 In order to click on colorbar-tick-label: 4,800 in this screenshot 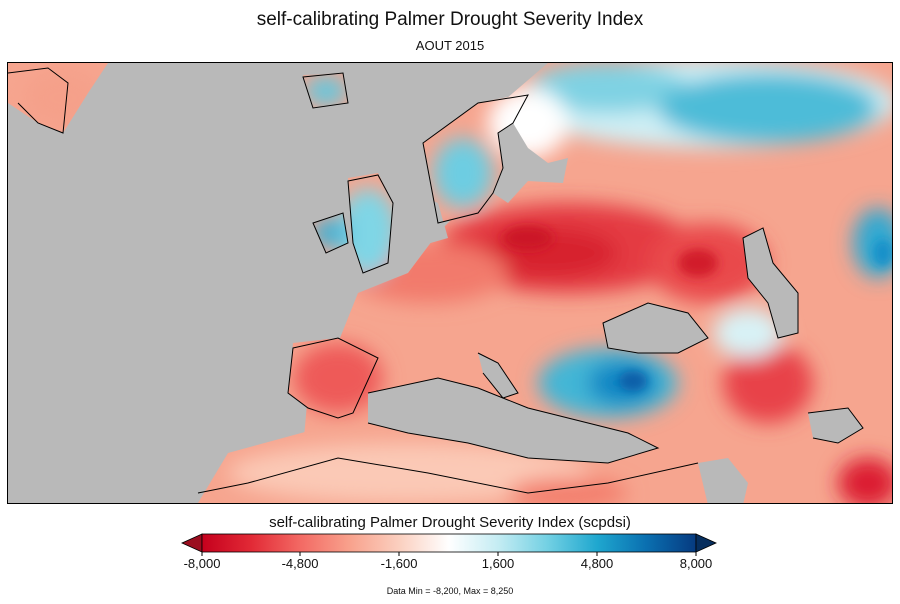, I will do `click(597, 563)`.